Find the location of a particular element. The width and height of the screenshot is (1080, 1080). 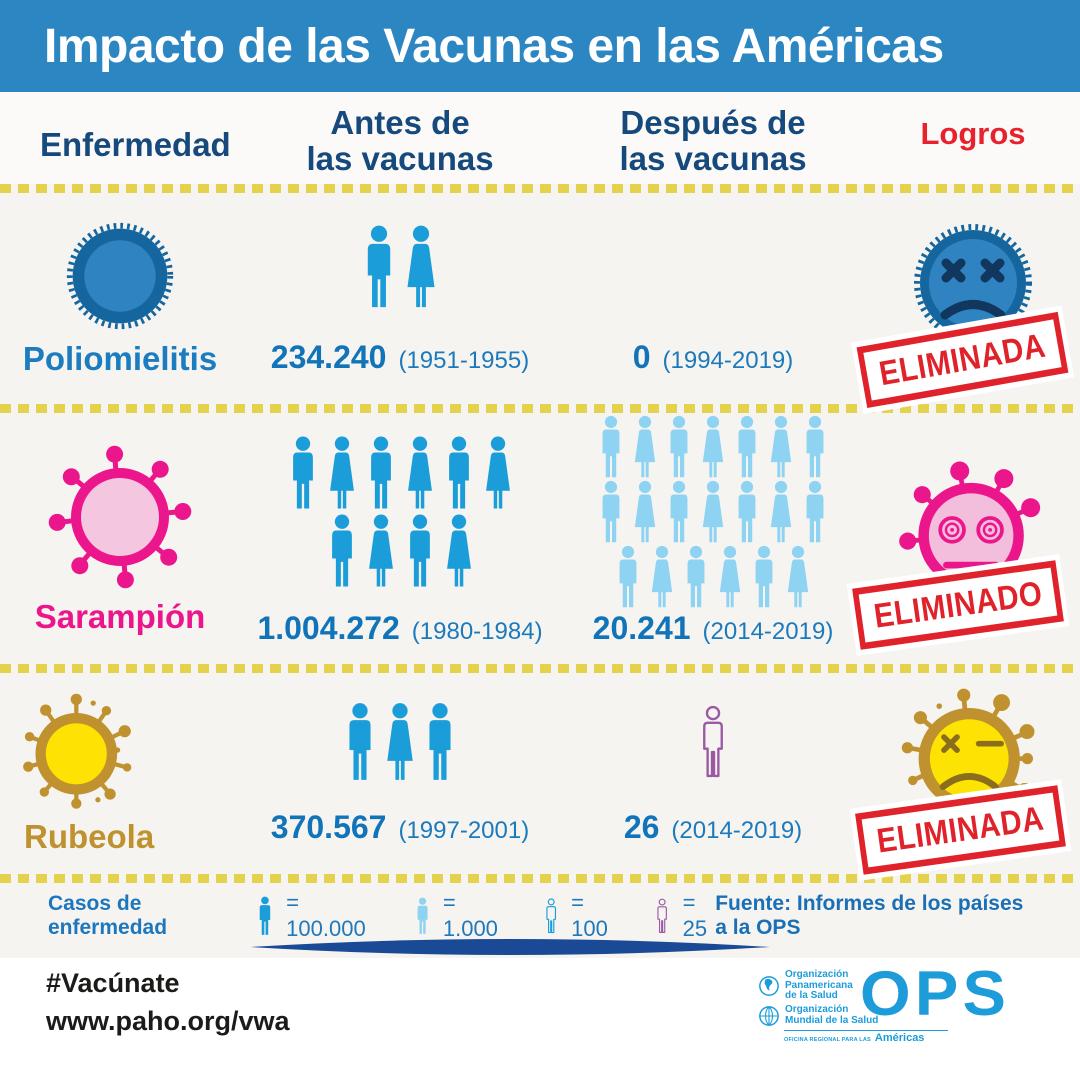

person-outline-purple-icon is located at coordinates (662, 916).